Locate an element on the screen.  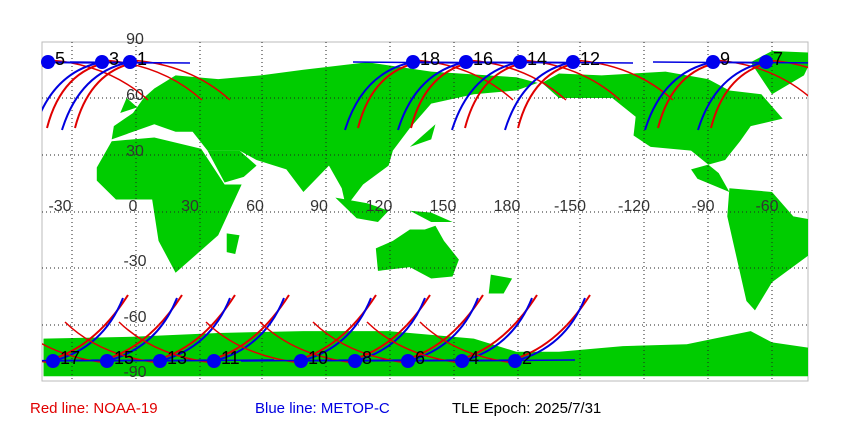
lat-label: 90 is located at coordinates (135, 39).